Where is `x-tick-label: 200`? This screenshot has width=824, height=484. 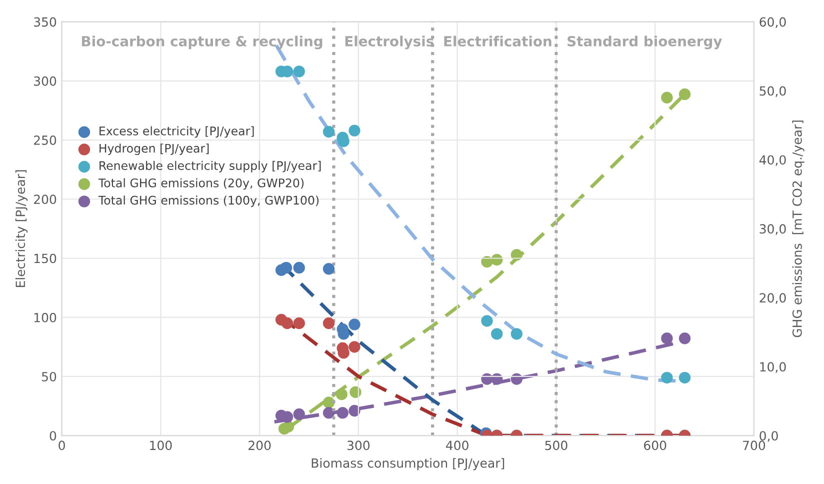
x-tick-label: 200 is located at coordinates (259, 445).